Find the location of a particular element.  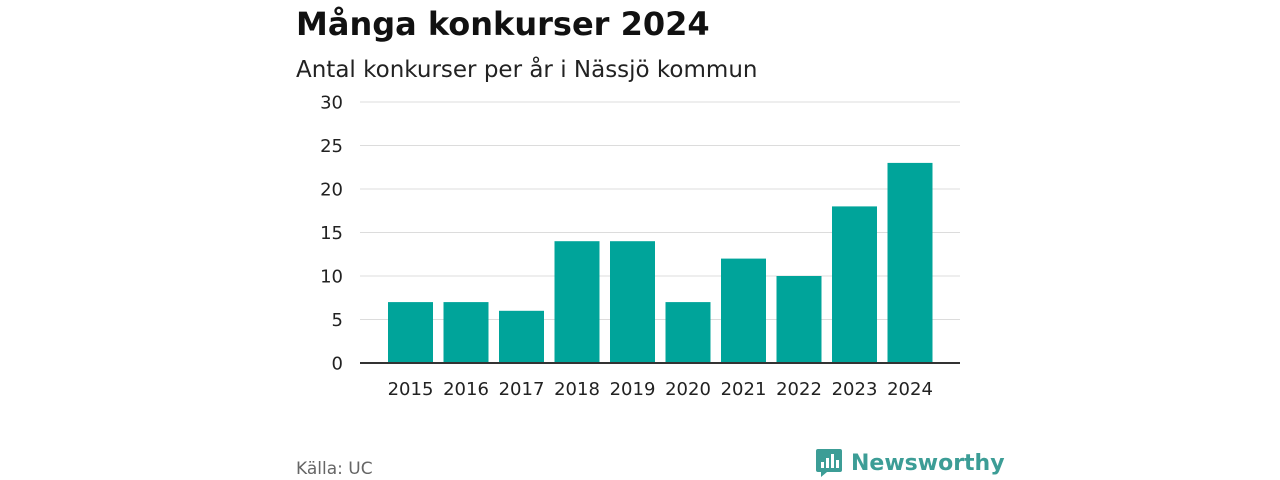

brand-logo: Newsworthy is located at coordinates (910, 463).